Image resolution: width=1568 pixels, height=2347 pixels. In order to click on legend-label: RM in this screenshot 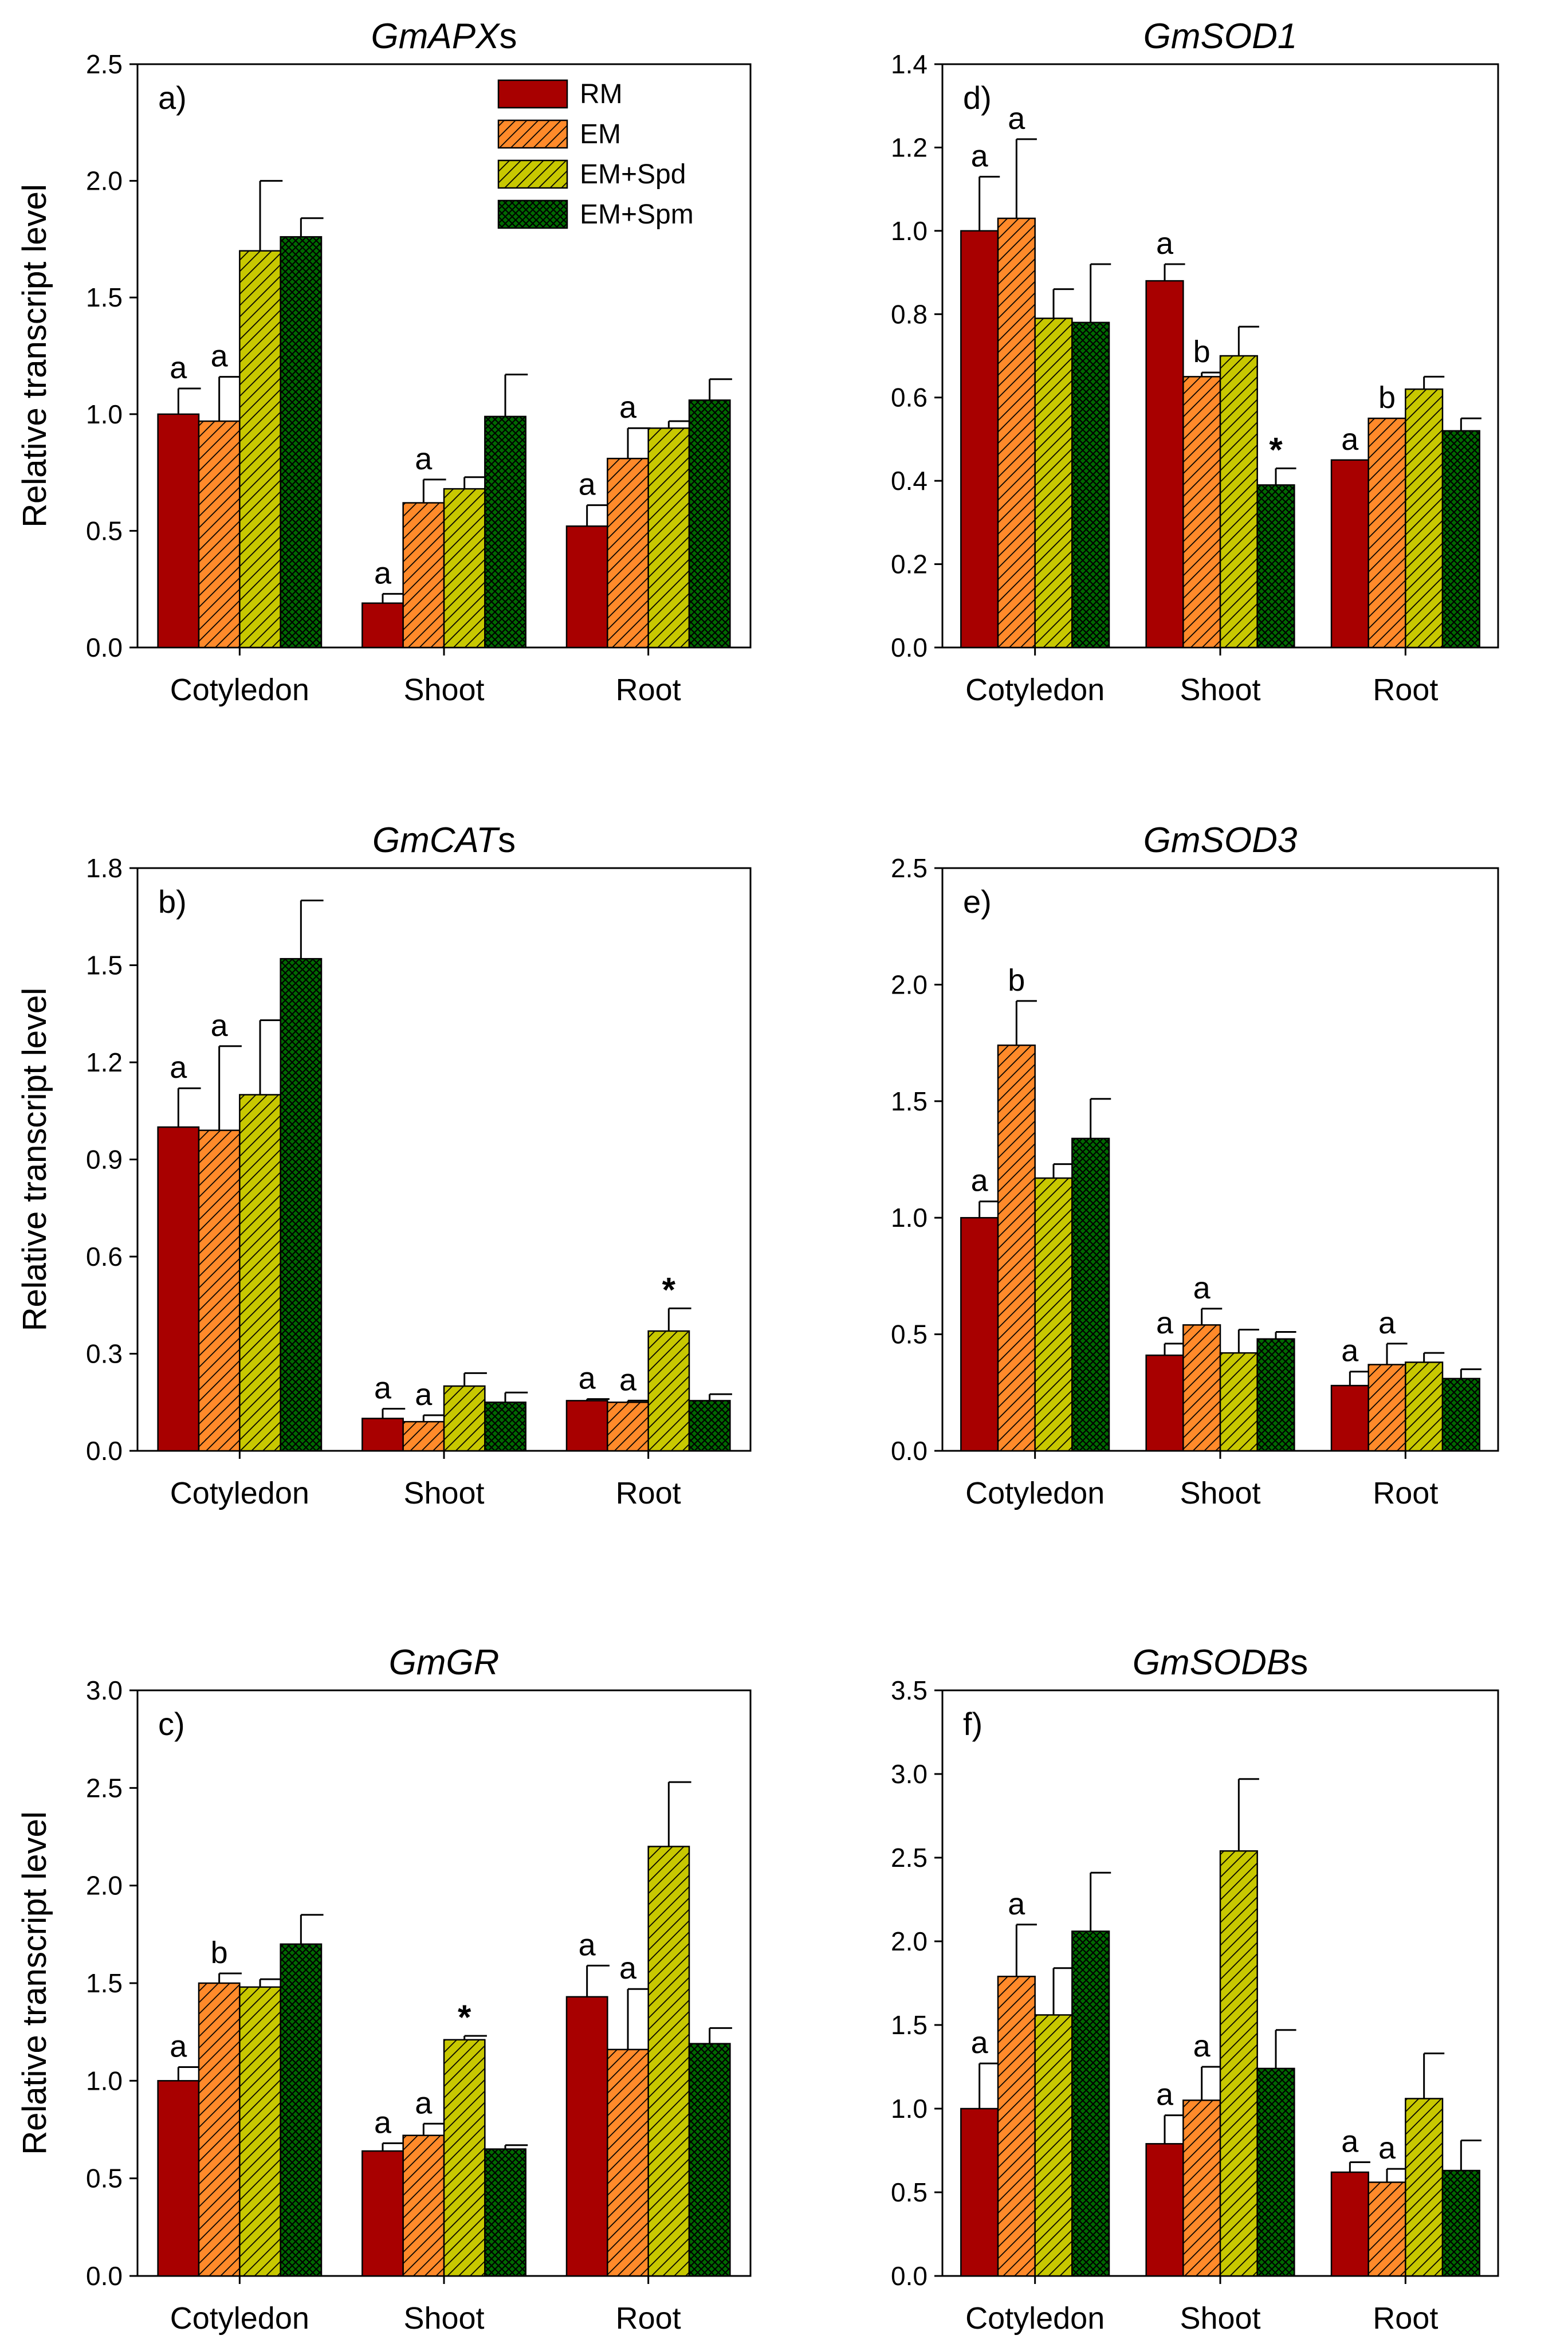, I will do `click(601, 94)`.